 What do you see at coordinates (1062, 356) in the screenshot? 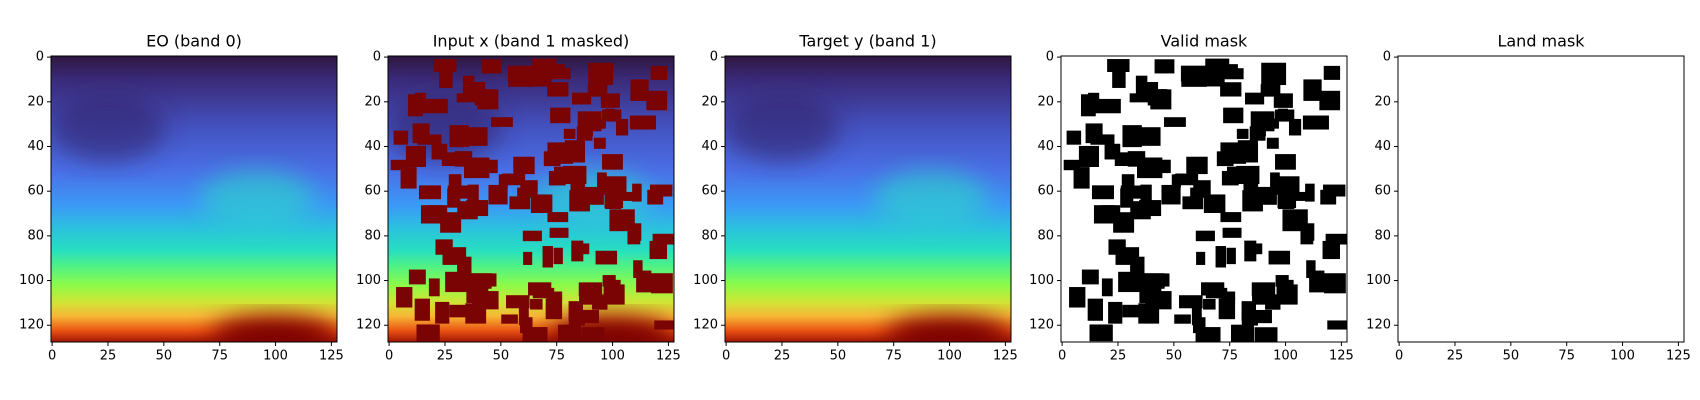
I see `x-tick-label: 0` at bounding box center [1062, 356].